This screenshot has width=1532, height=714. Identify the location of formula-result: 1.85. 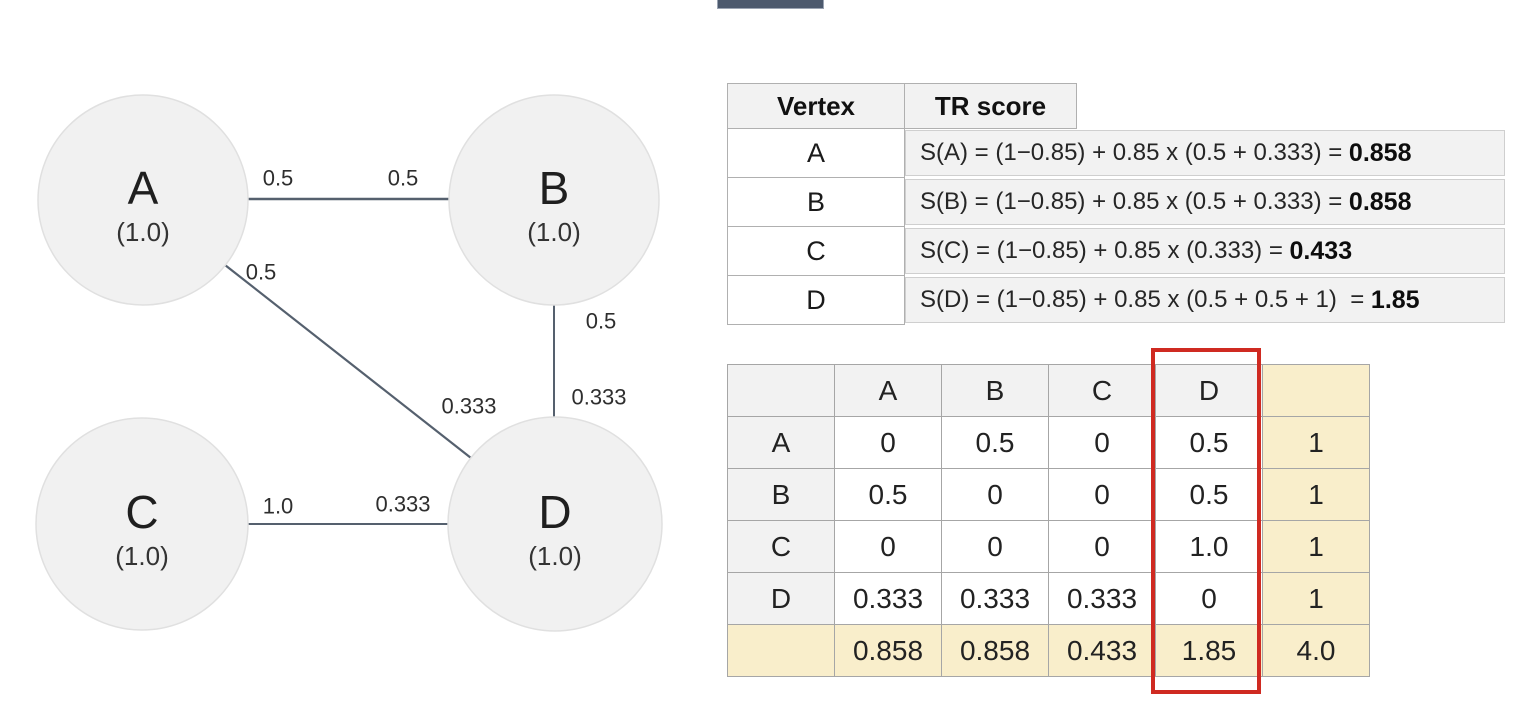
(1395, 299).